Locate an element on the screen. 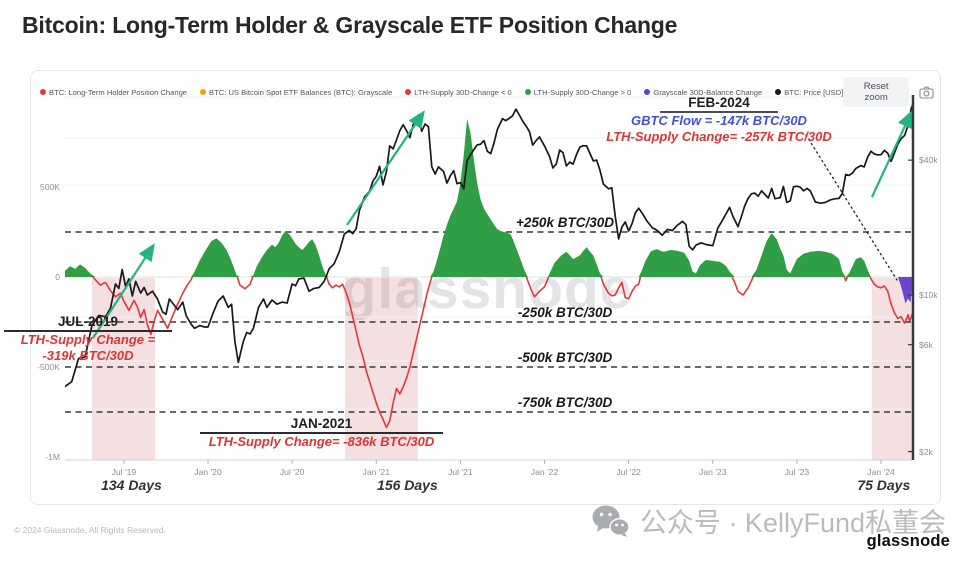  legend-label: LTH-Supply 30D-Change < 0 is located at coordinates (463, 92).